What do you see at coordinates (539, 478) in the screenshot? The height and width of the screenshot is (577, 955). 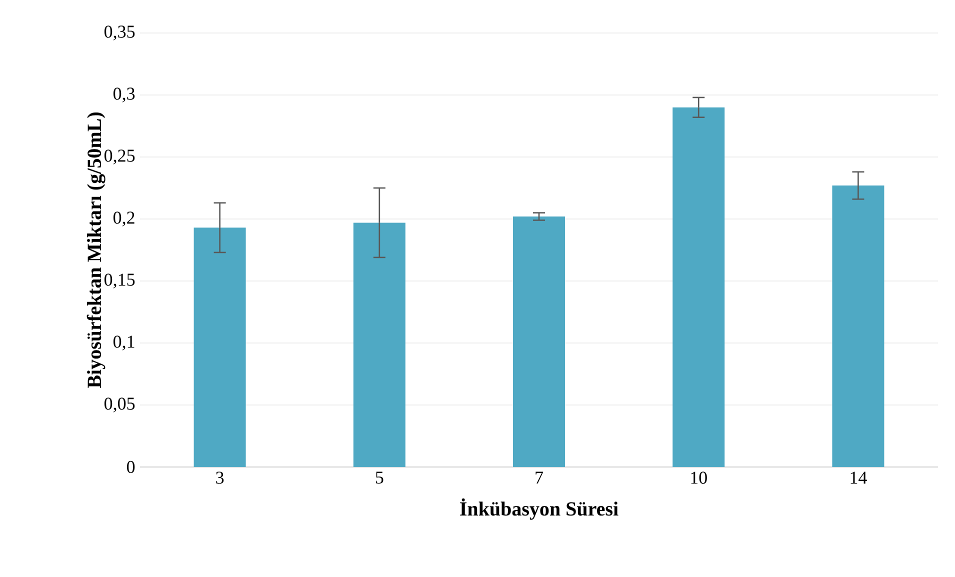 I see `x-tick-label: 7` at bounding box center [539, 478].